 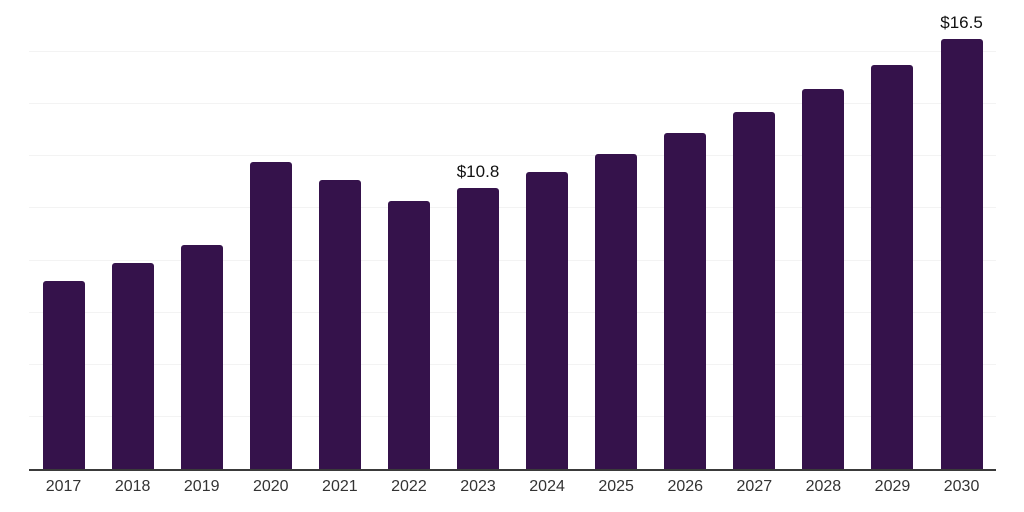 I want to click on x-tick-label: 2024, so click(x=547, y=486).